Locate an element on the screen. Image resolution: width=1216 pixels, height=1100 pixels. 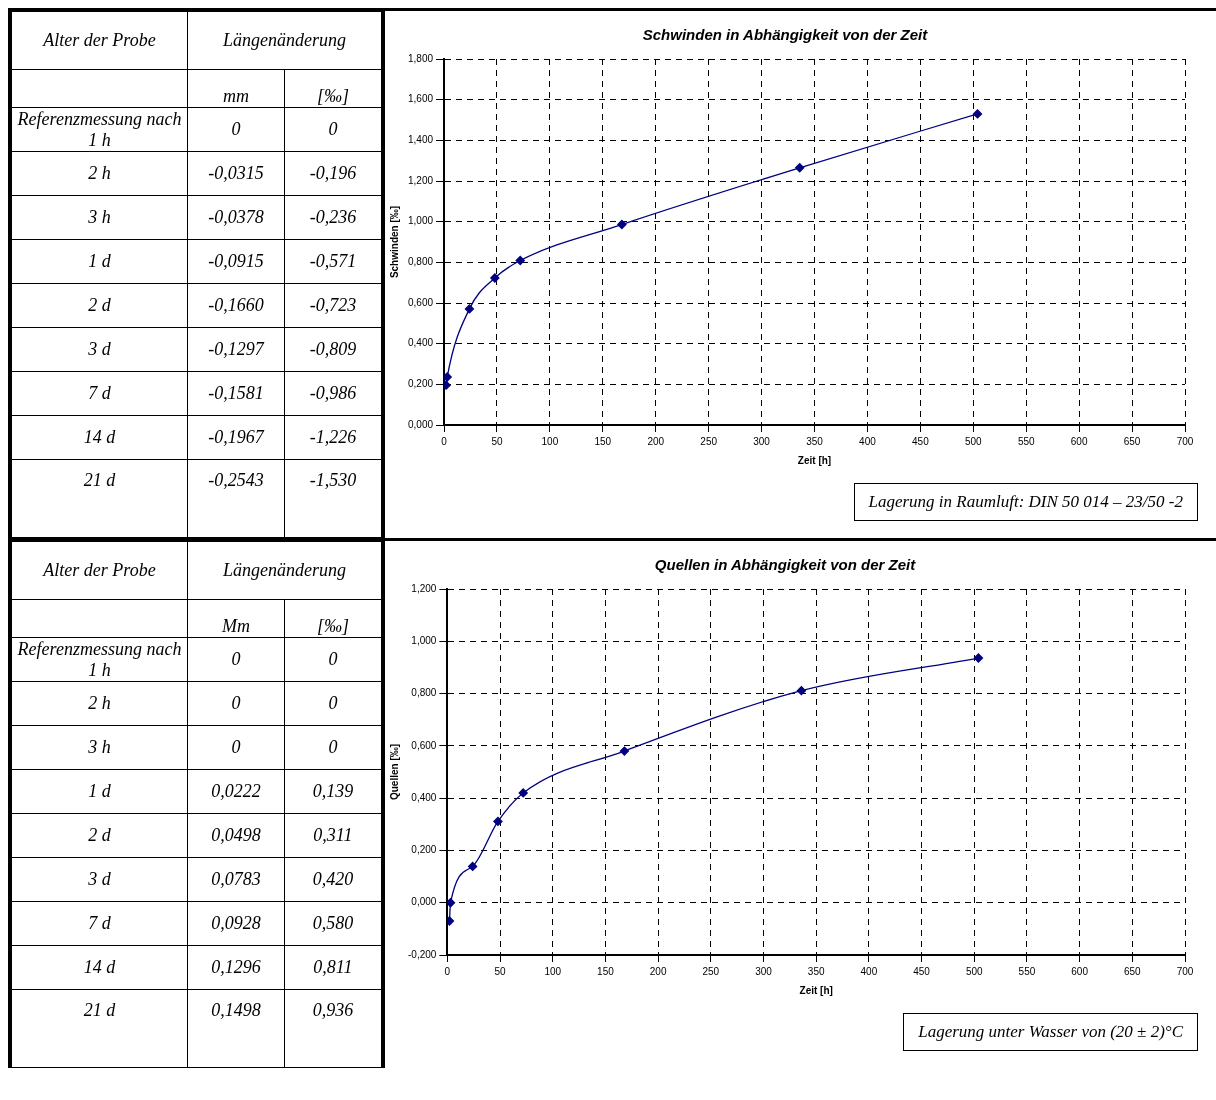
y-tick-label: 1,400 is located at coordinates (420, 140).